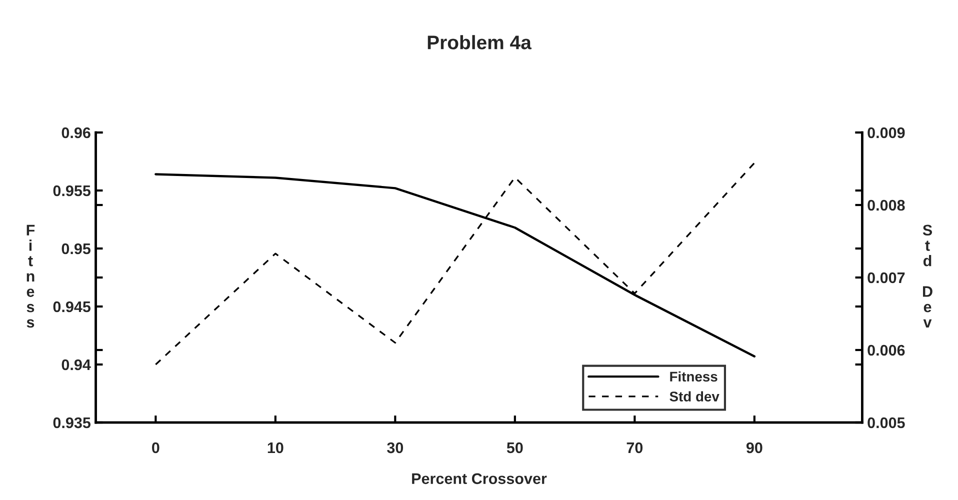 This screenshot has height=500, width=958. What do you see at coordinates (479, 478) in the screenshot?
I see `x-axis-title: Percent Crossover` at bounding box center [479, 478].